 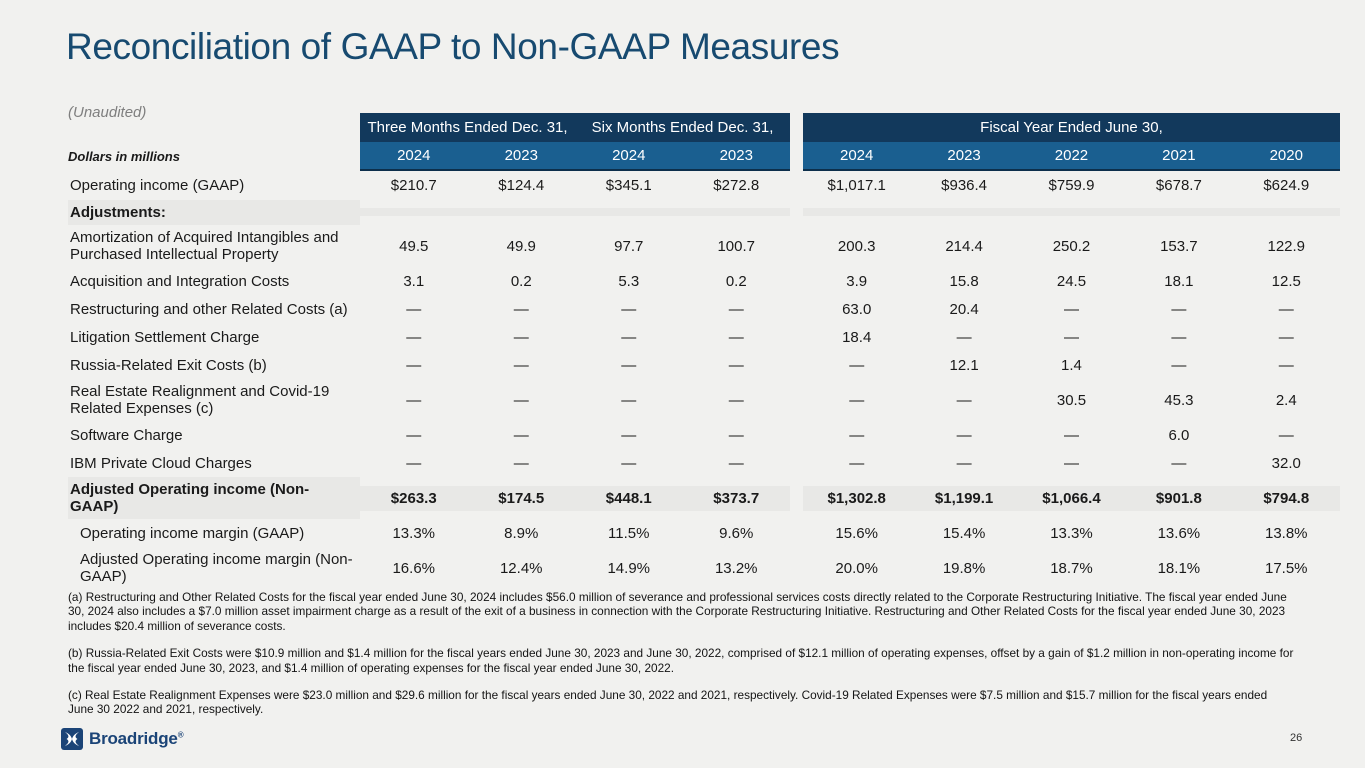 I want to click on value-cell: 49.5, so click(x=414, y=246).